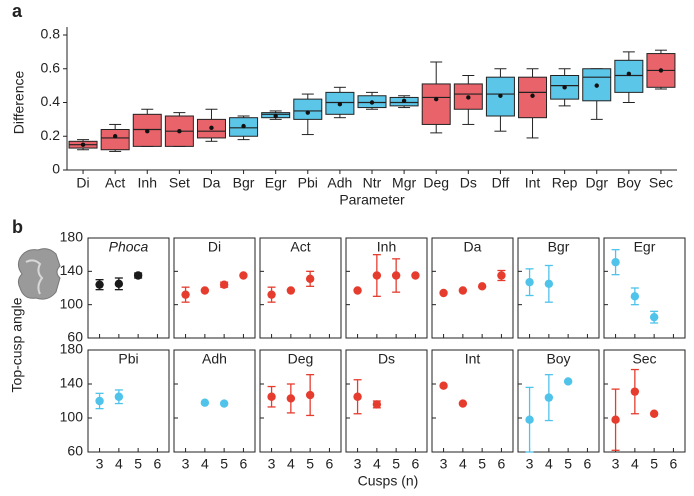  I want to click on skull-detail, so click(34, 277).